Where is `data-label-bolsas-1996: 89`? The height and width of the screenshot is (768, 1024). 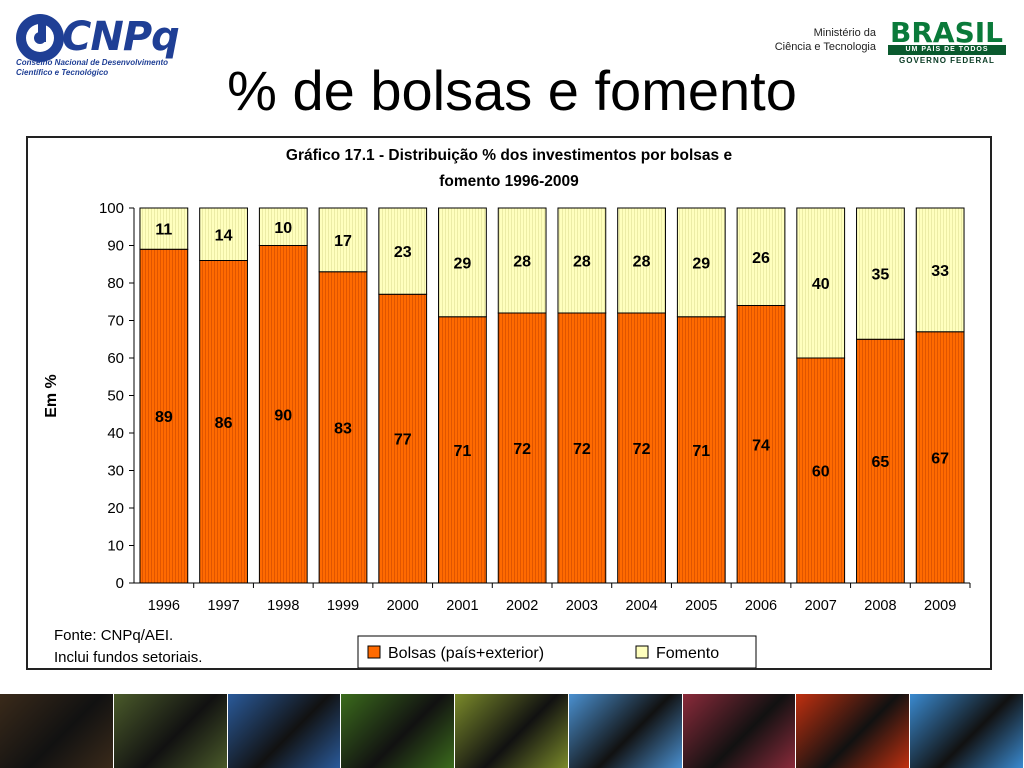
data-label-bolsas-1996: 89 is located at coordinates (164, 417).